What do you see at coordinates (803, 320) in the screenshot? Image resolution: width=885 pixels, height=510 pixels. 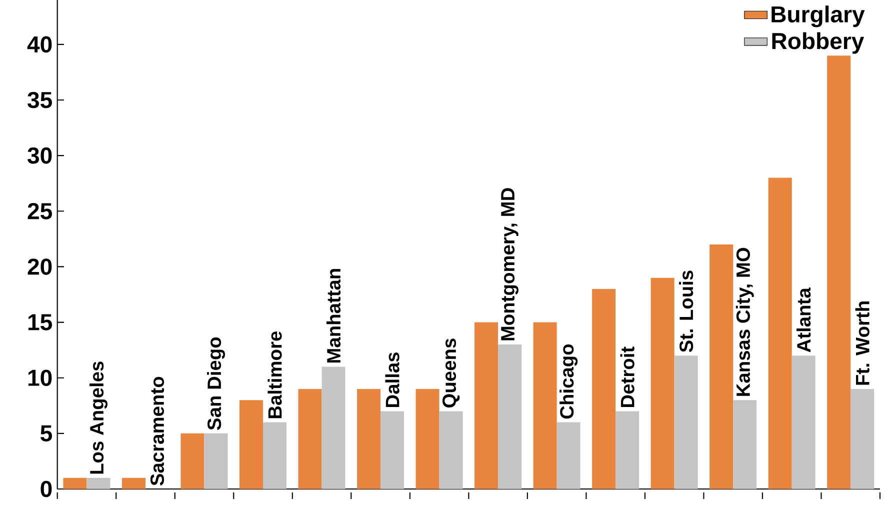 I see `x-tick-label: Atlanta` at bounding box center [803, 320].